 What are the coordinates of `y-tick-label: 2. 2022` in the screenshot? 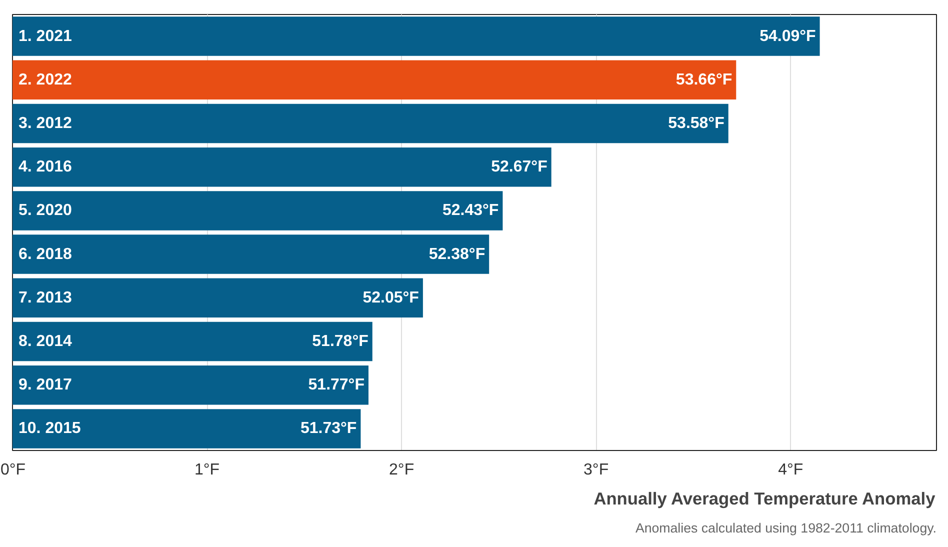 It's located at (45, 79).